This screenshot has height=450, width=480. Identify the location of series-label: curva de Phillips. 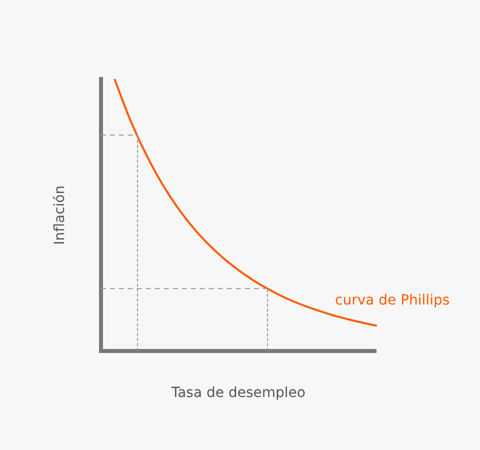
(392, 300).